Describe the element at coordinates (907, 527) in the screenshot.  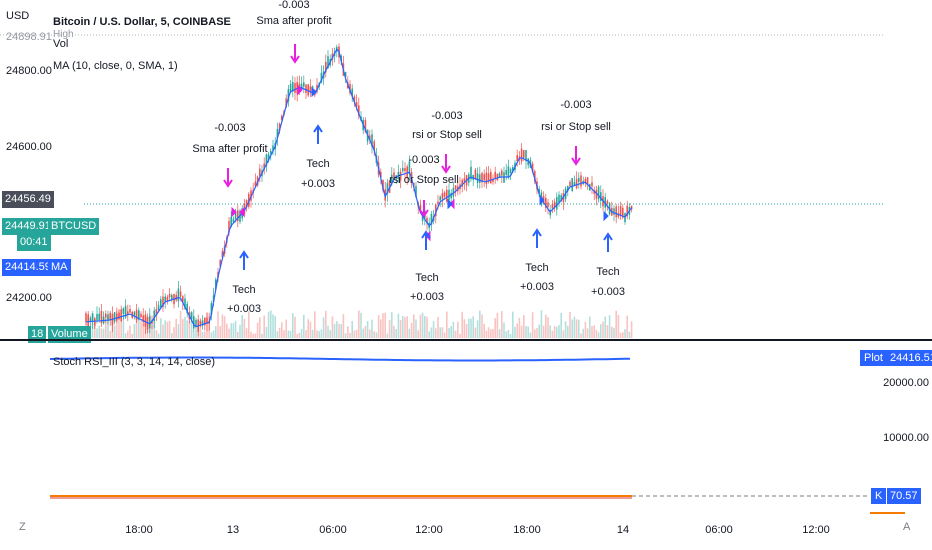
I see `auto-scale-button: A` at that location.